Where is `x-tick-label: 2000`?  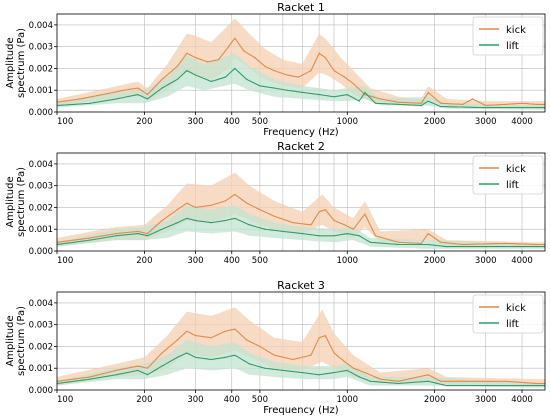 x-tick-label: 2000 is located at coordinates (435, 122).